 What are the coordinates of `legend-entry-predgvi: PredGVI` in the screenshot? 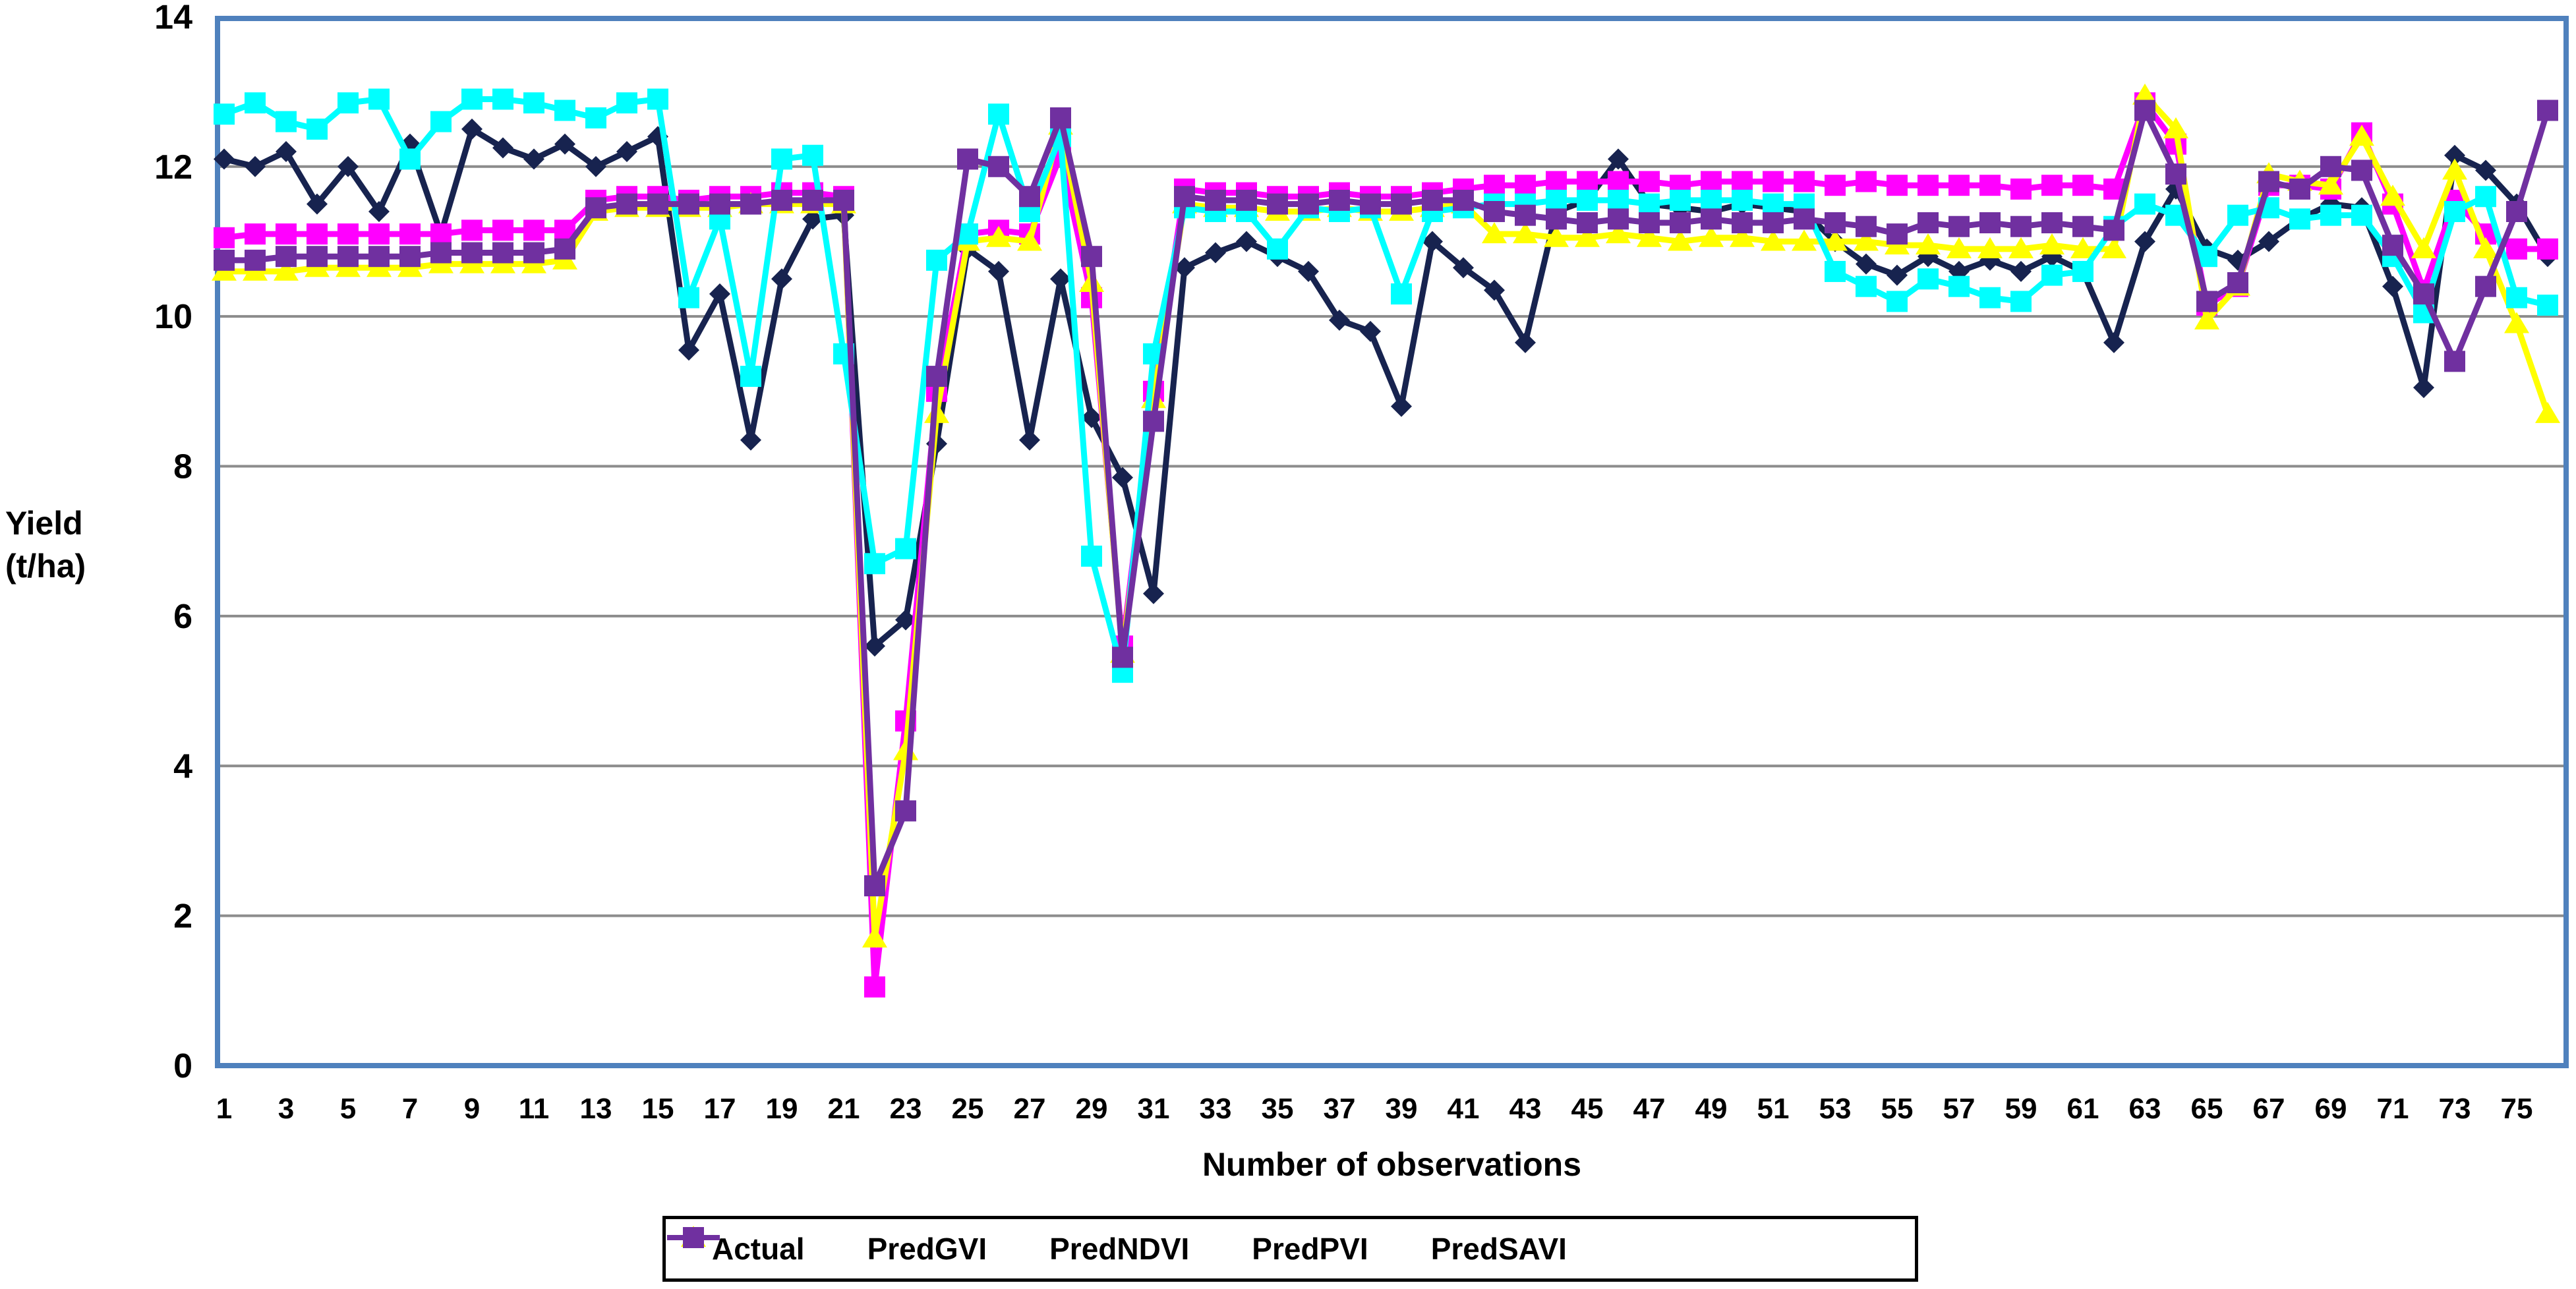 It's located at (827, 1247).